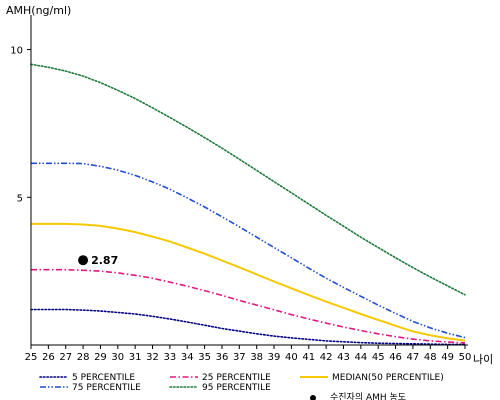 The width and height of the screenshot is (500, 400). Describe the element at coordinates (236, 378) in the screenshot. I see `legend-label: 25 PERCENTILE` at that location.